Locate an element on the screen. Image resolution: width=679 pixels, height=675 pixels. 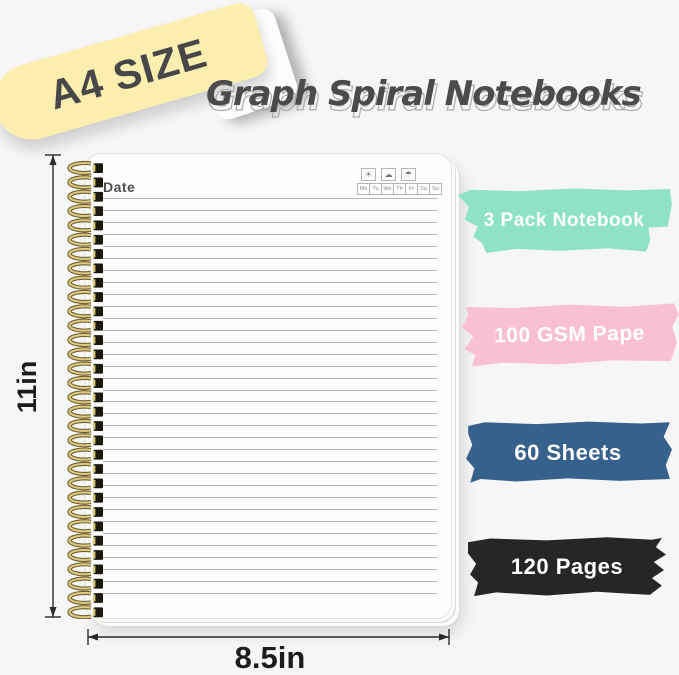
tape-page-count-label: 120 Pages is located at coordinates (567, 566).